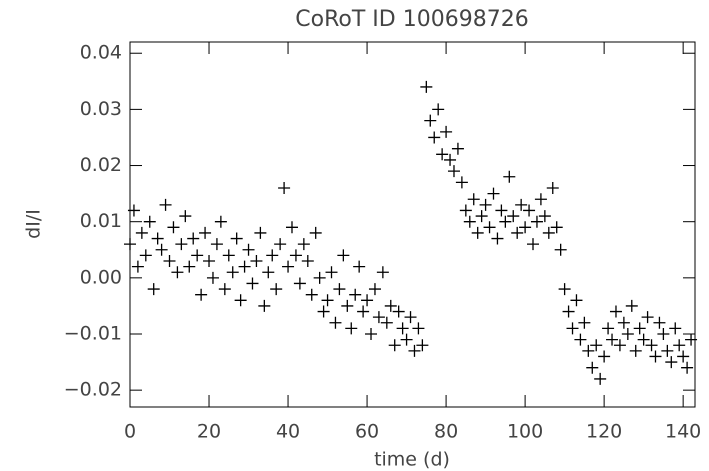 This screenshot has width=709, height=471. What do you see at coordinates (288, 432) in the screenshot?
I see `x-tick-label: 40` at bounding box center [288, 432].